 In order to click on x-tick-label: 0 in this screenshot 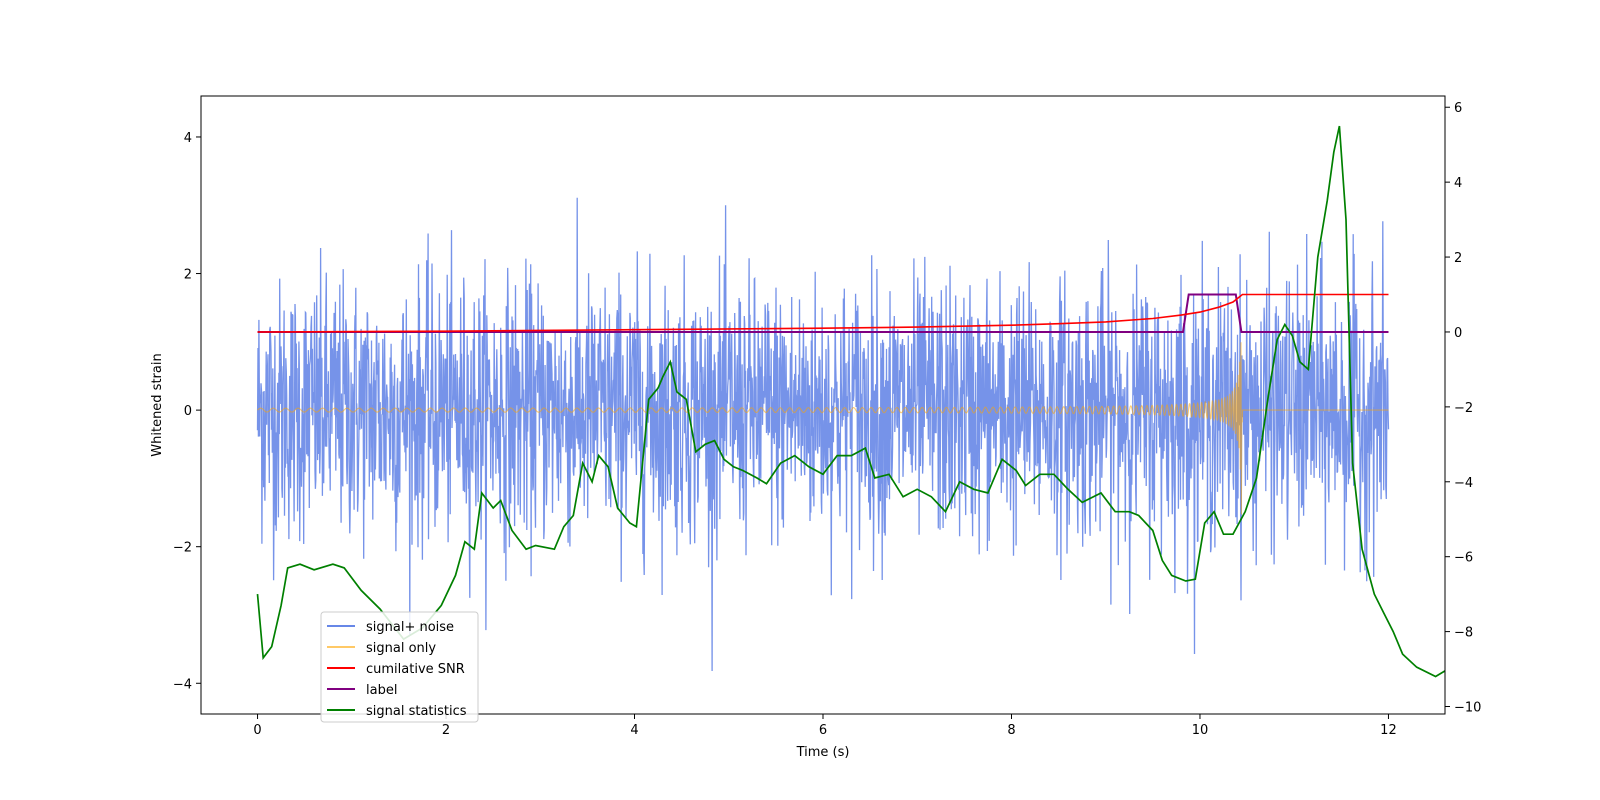, I will do `click(257, 730)`.